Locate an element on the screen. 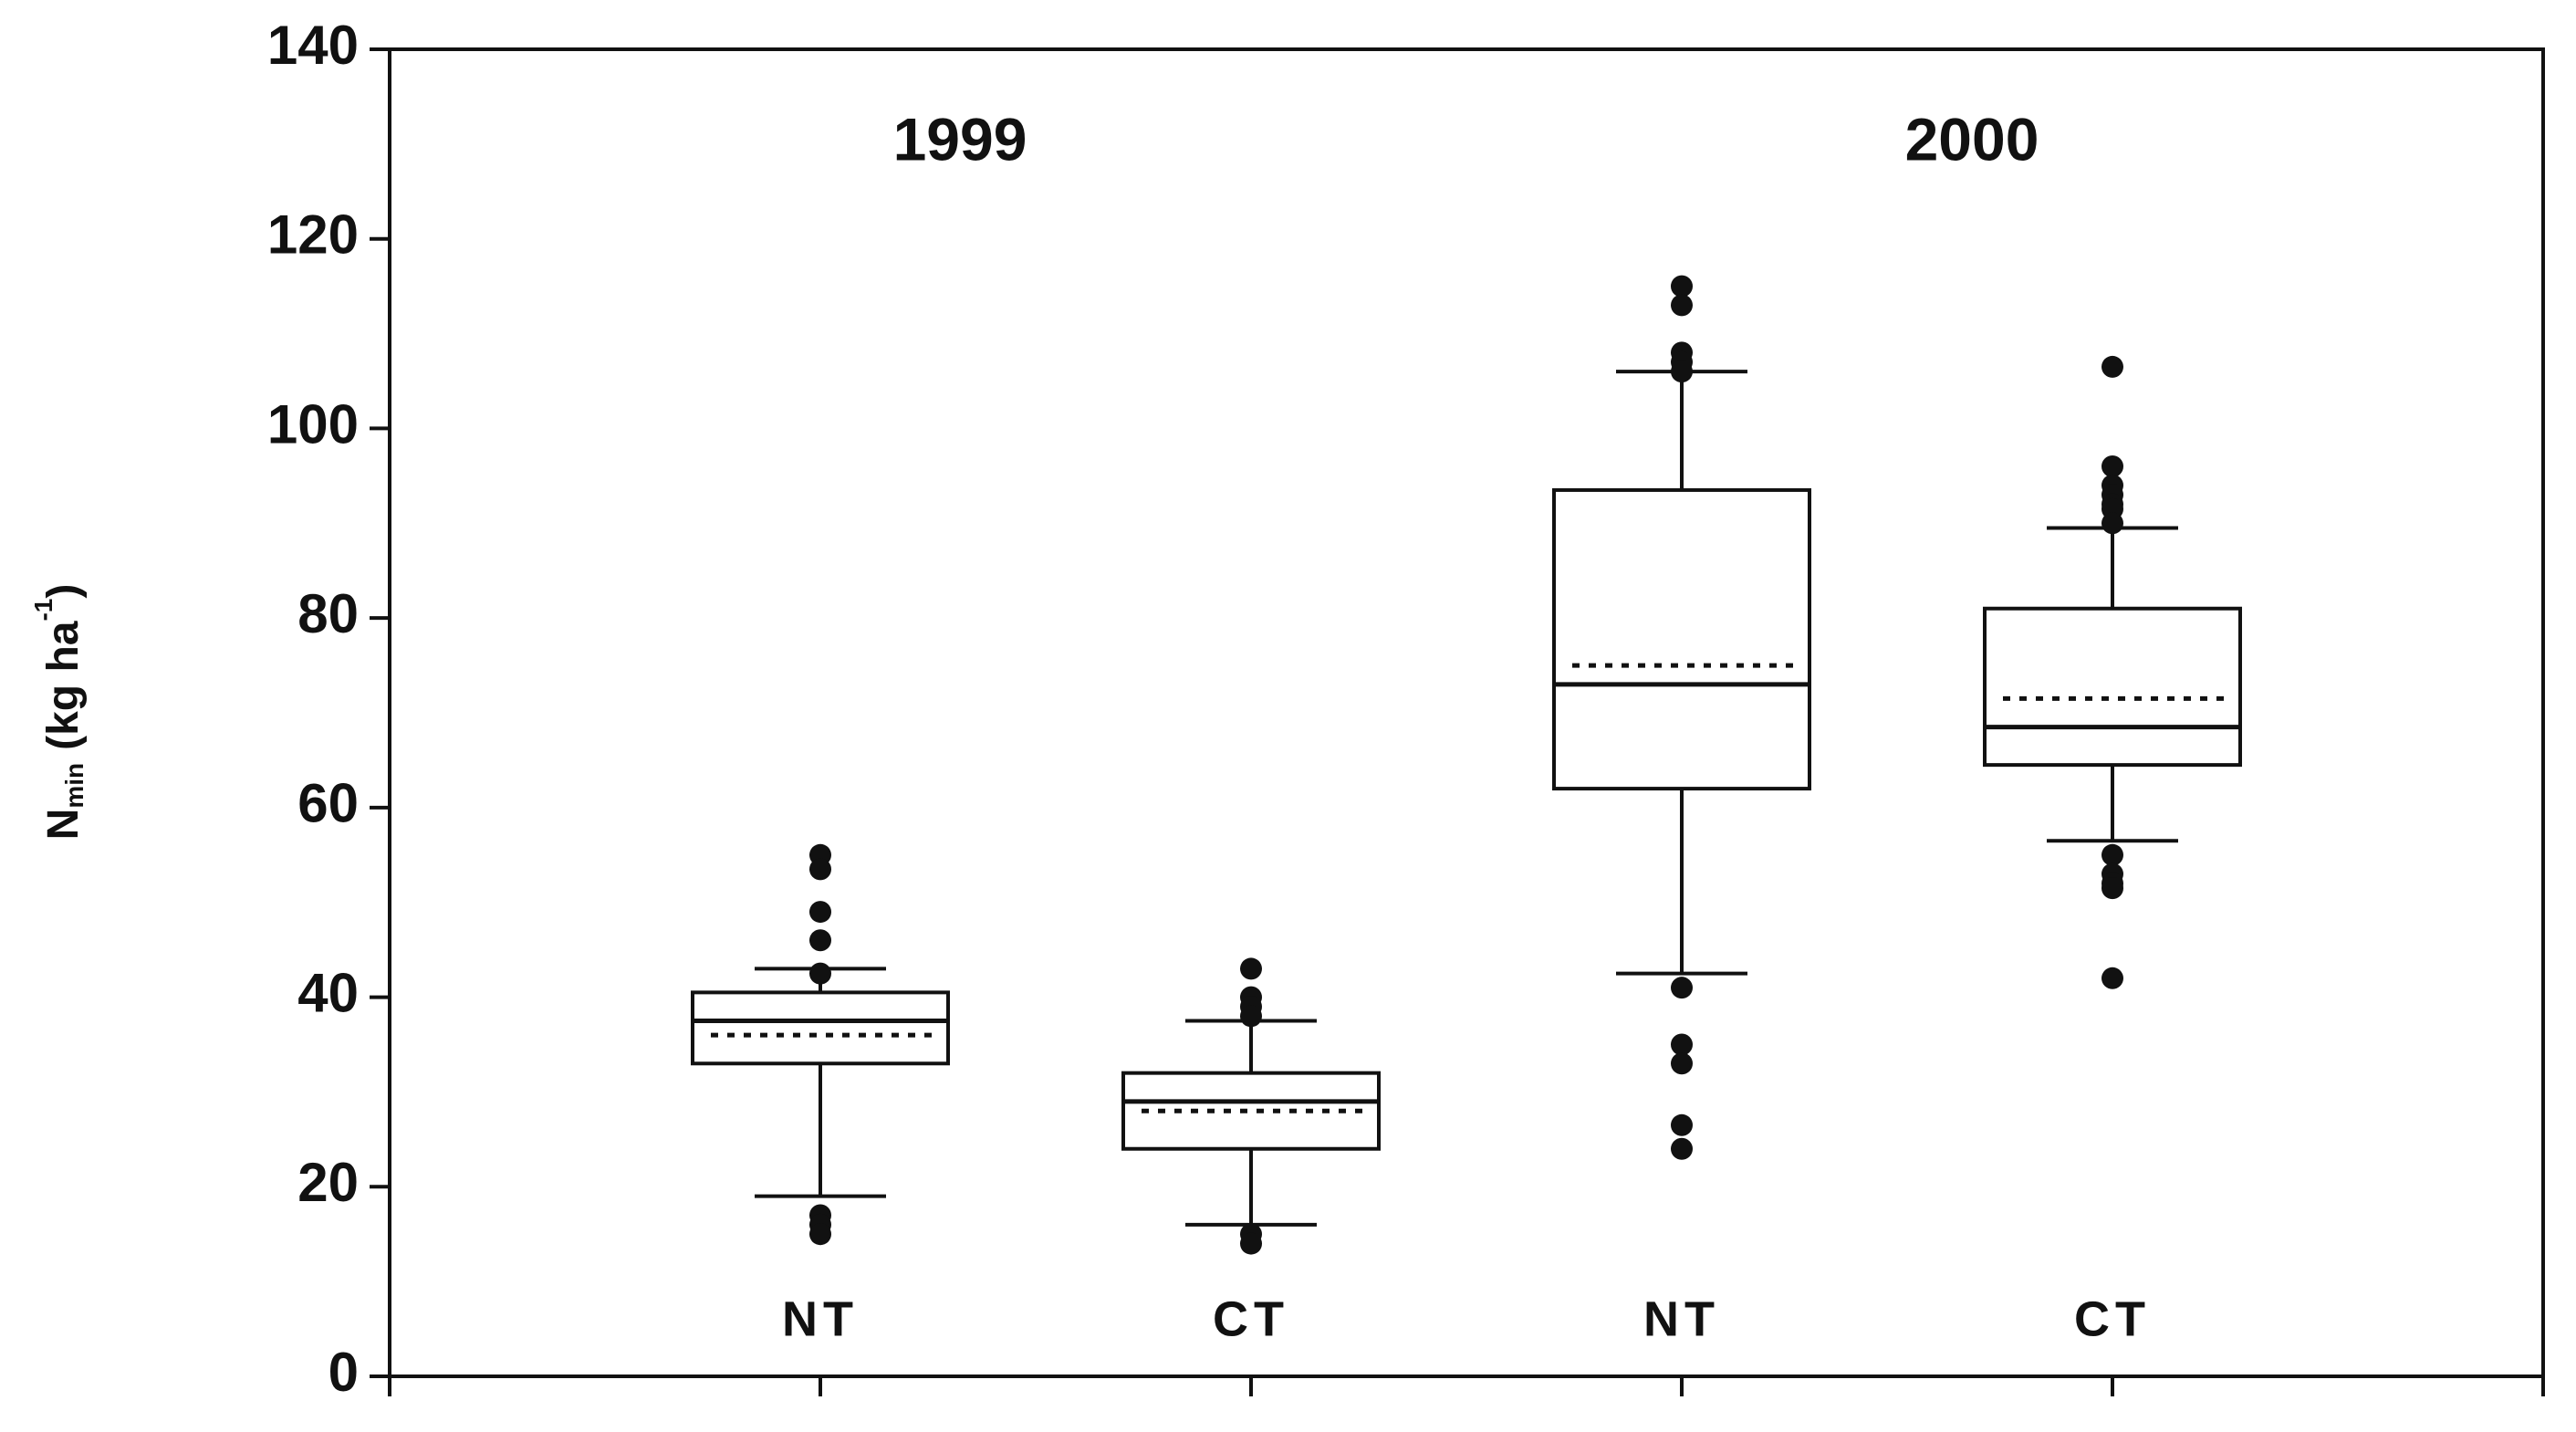 The height and width of the screenshot is (1432, 2576). y-tick-label: 140 is located at coordinates (313, 45).